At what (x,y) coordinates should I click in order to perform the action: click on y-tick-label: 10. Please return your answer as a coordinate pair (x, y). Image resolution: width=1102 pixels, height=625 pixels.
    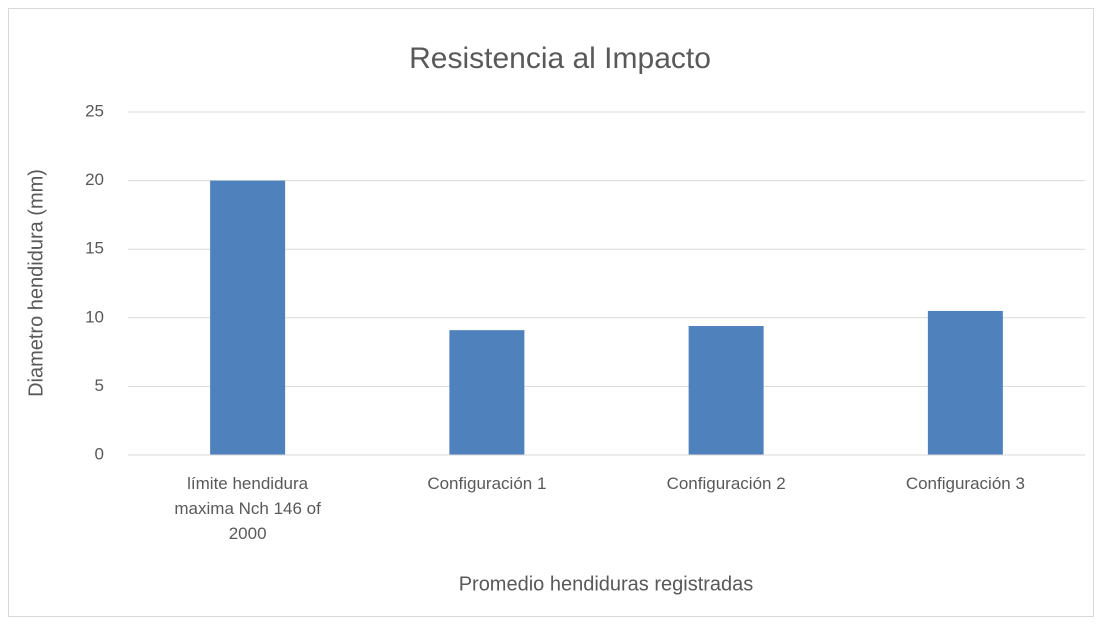
    Looking at the image, I should click on (94, 316).